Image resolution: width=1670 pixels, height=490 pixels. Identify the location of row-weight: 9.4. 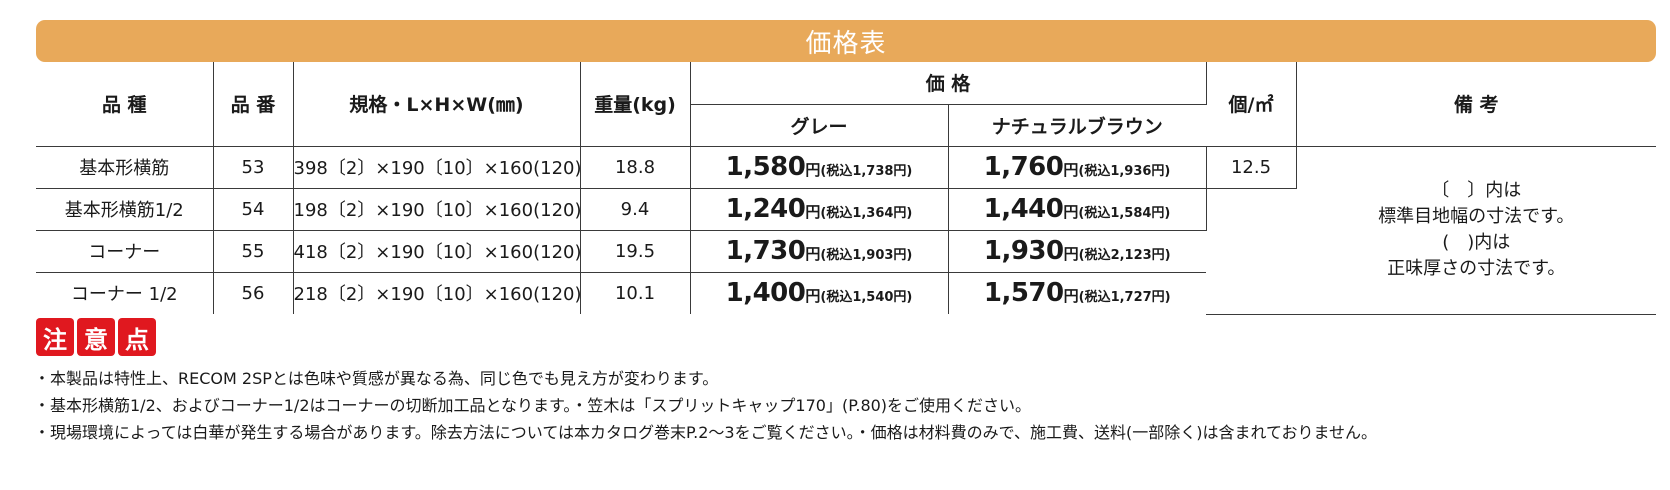
(635, 209).